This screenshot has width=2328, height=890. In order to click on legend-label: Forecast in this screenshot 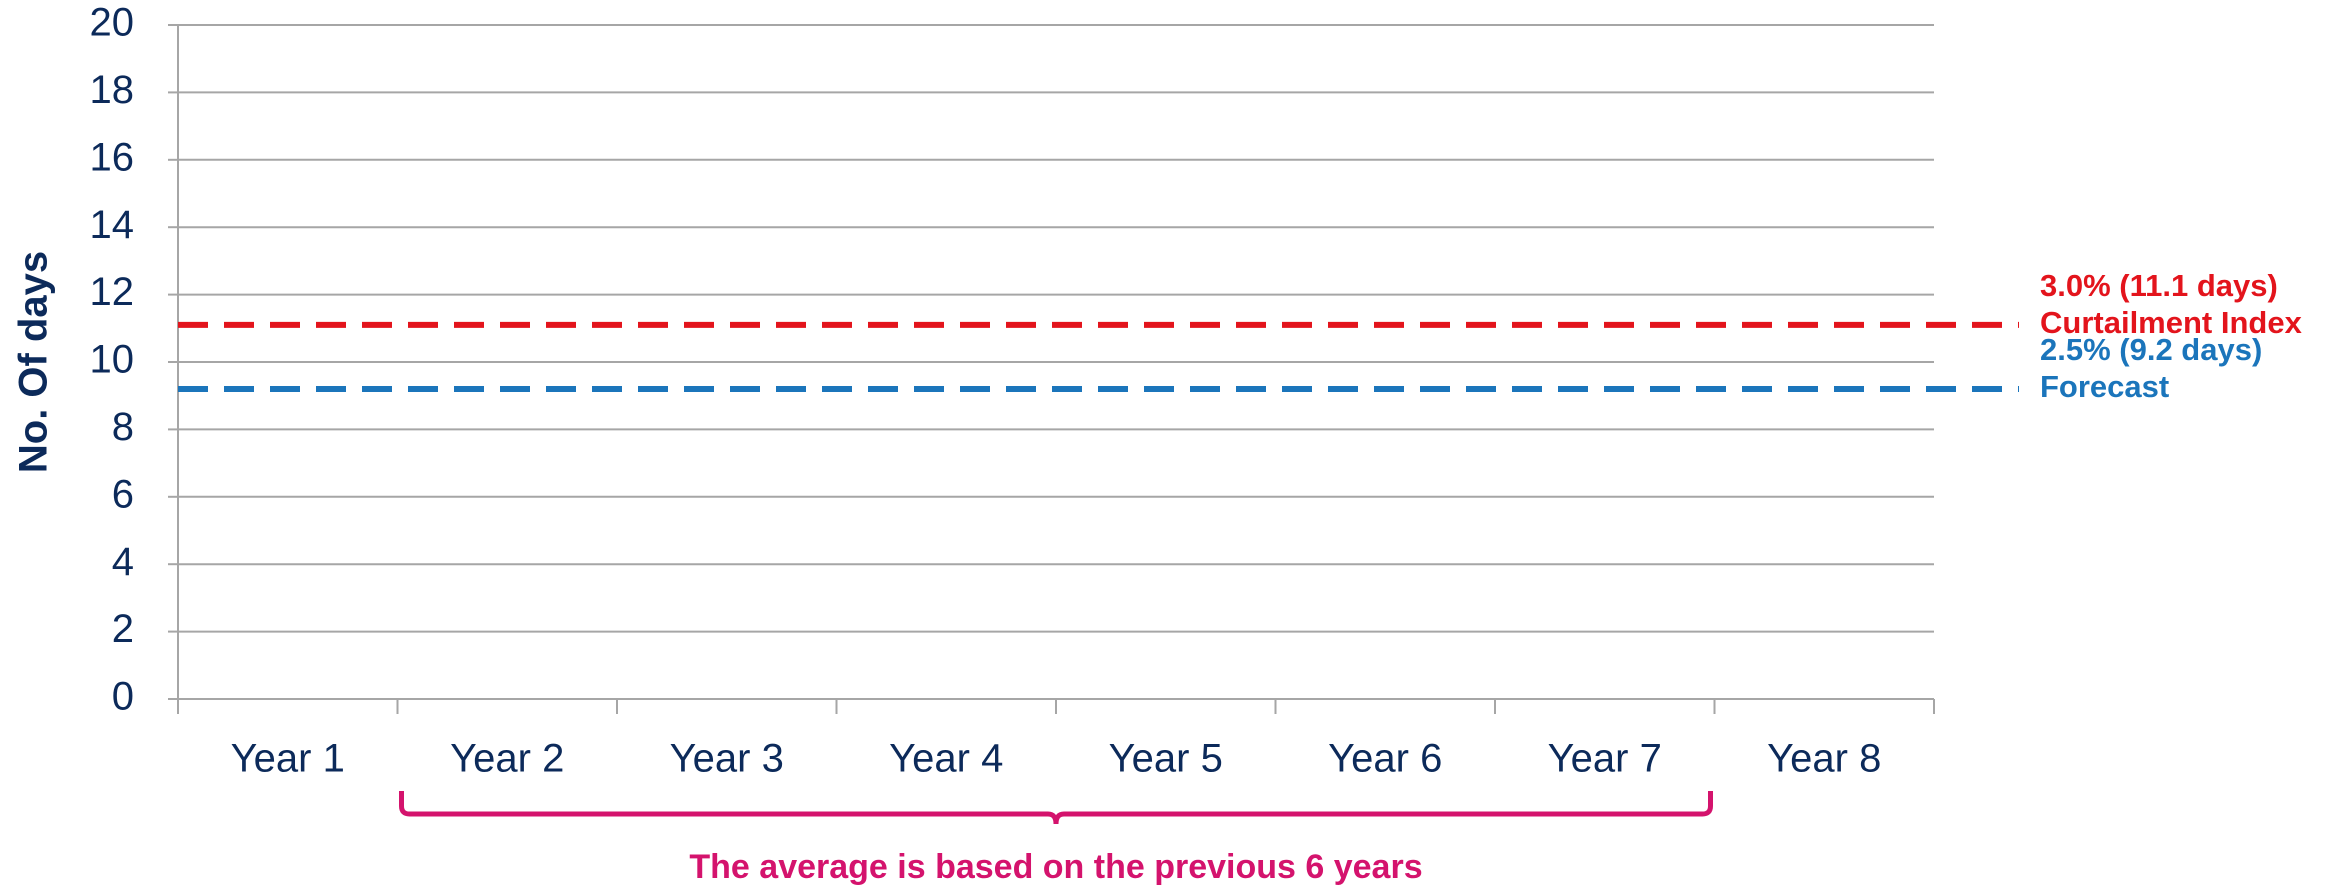, I will do `click(2104, 386)`.